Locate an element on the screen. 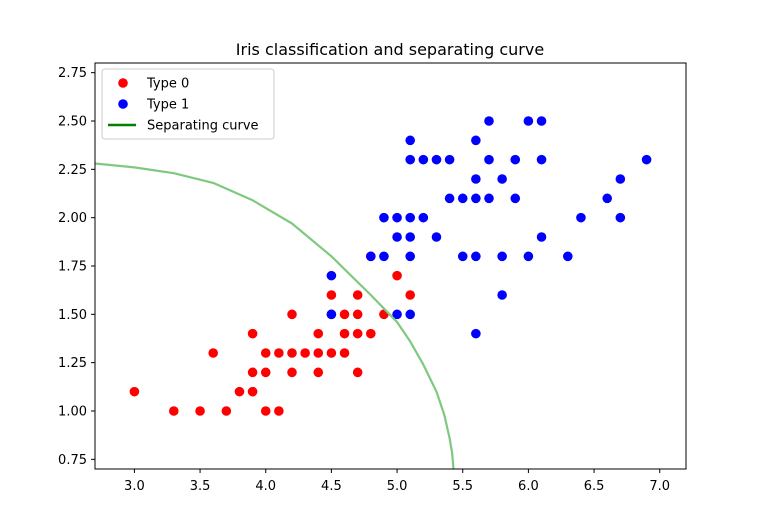  x-tick-label: 7.0 is located at coordinates (659, 486).